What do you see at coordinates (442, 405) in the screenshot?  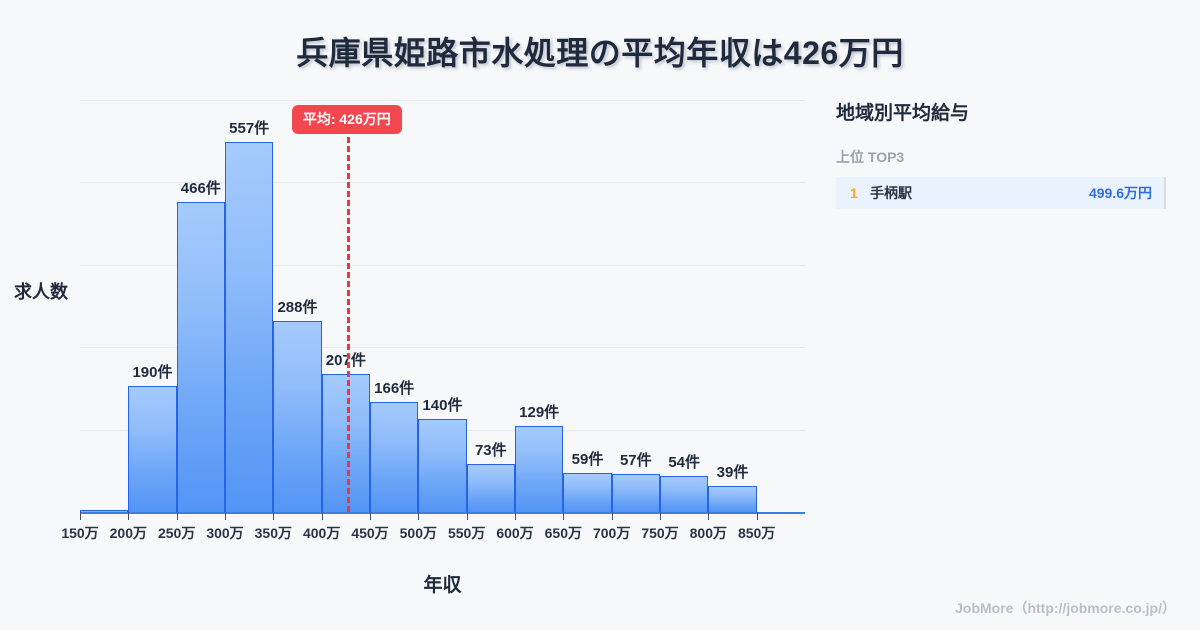 I see `bar-value-label: 140件` at bounding box center [442, 405].